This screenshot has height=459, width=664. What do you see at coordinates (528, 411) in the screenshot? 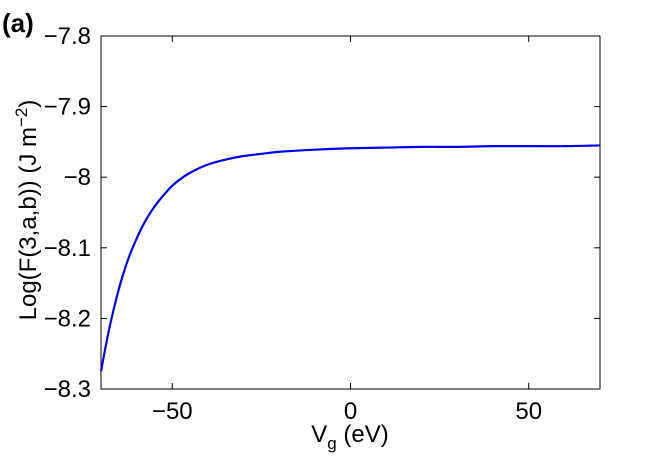
I see `x-tick-label: 50` at bounding box center [528, 411].